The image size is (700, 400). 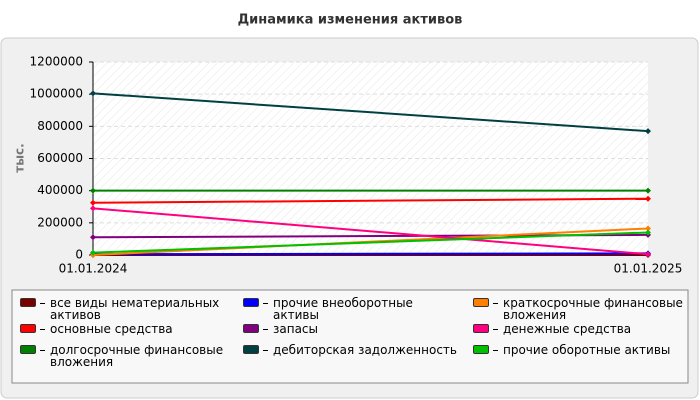 What do you see at coordinates (93, 269) in the screenshot?
I see `x-tick-label: 01.01.2024` at bounding box center [93, 269].